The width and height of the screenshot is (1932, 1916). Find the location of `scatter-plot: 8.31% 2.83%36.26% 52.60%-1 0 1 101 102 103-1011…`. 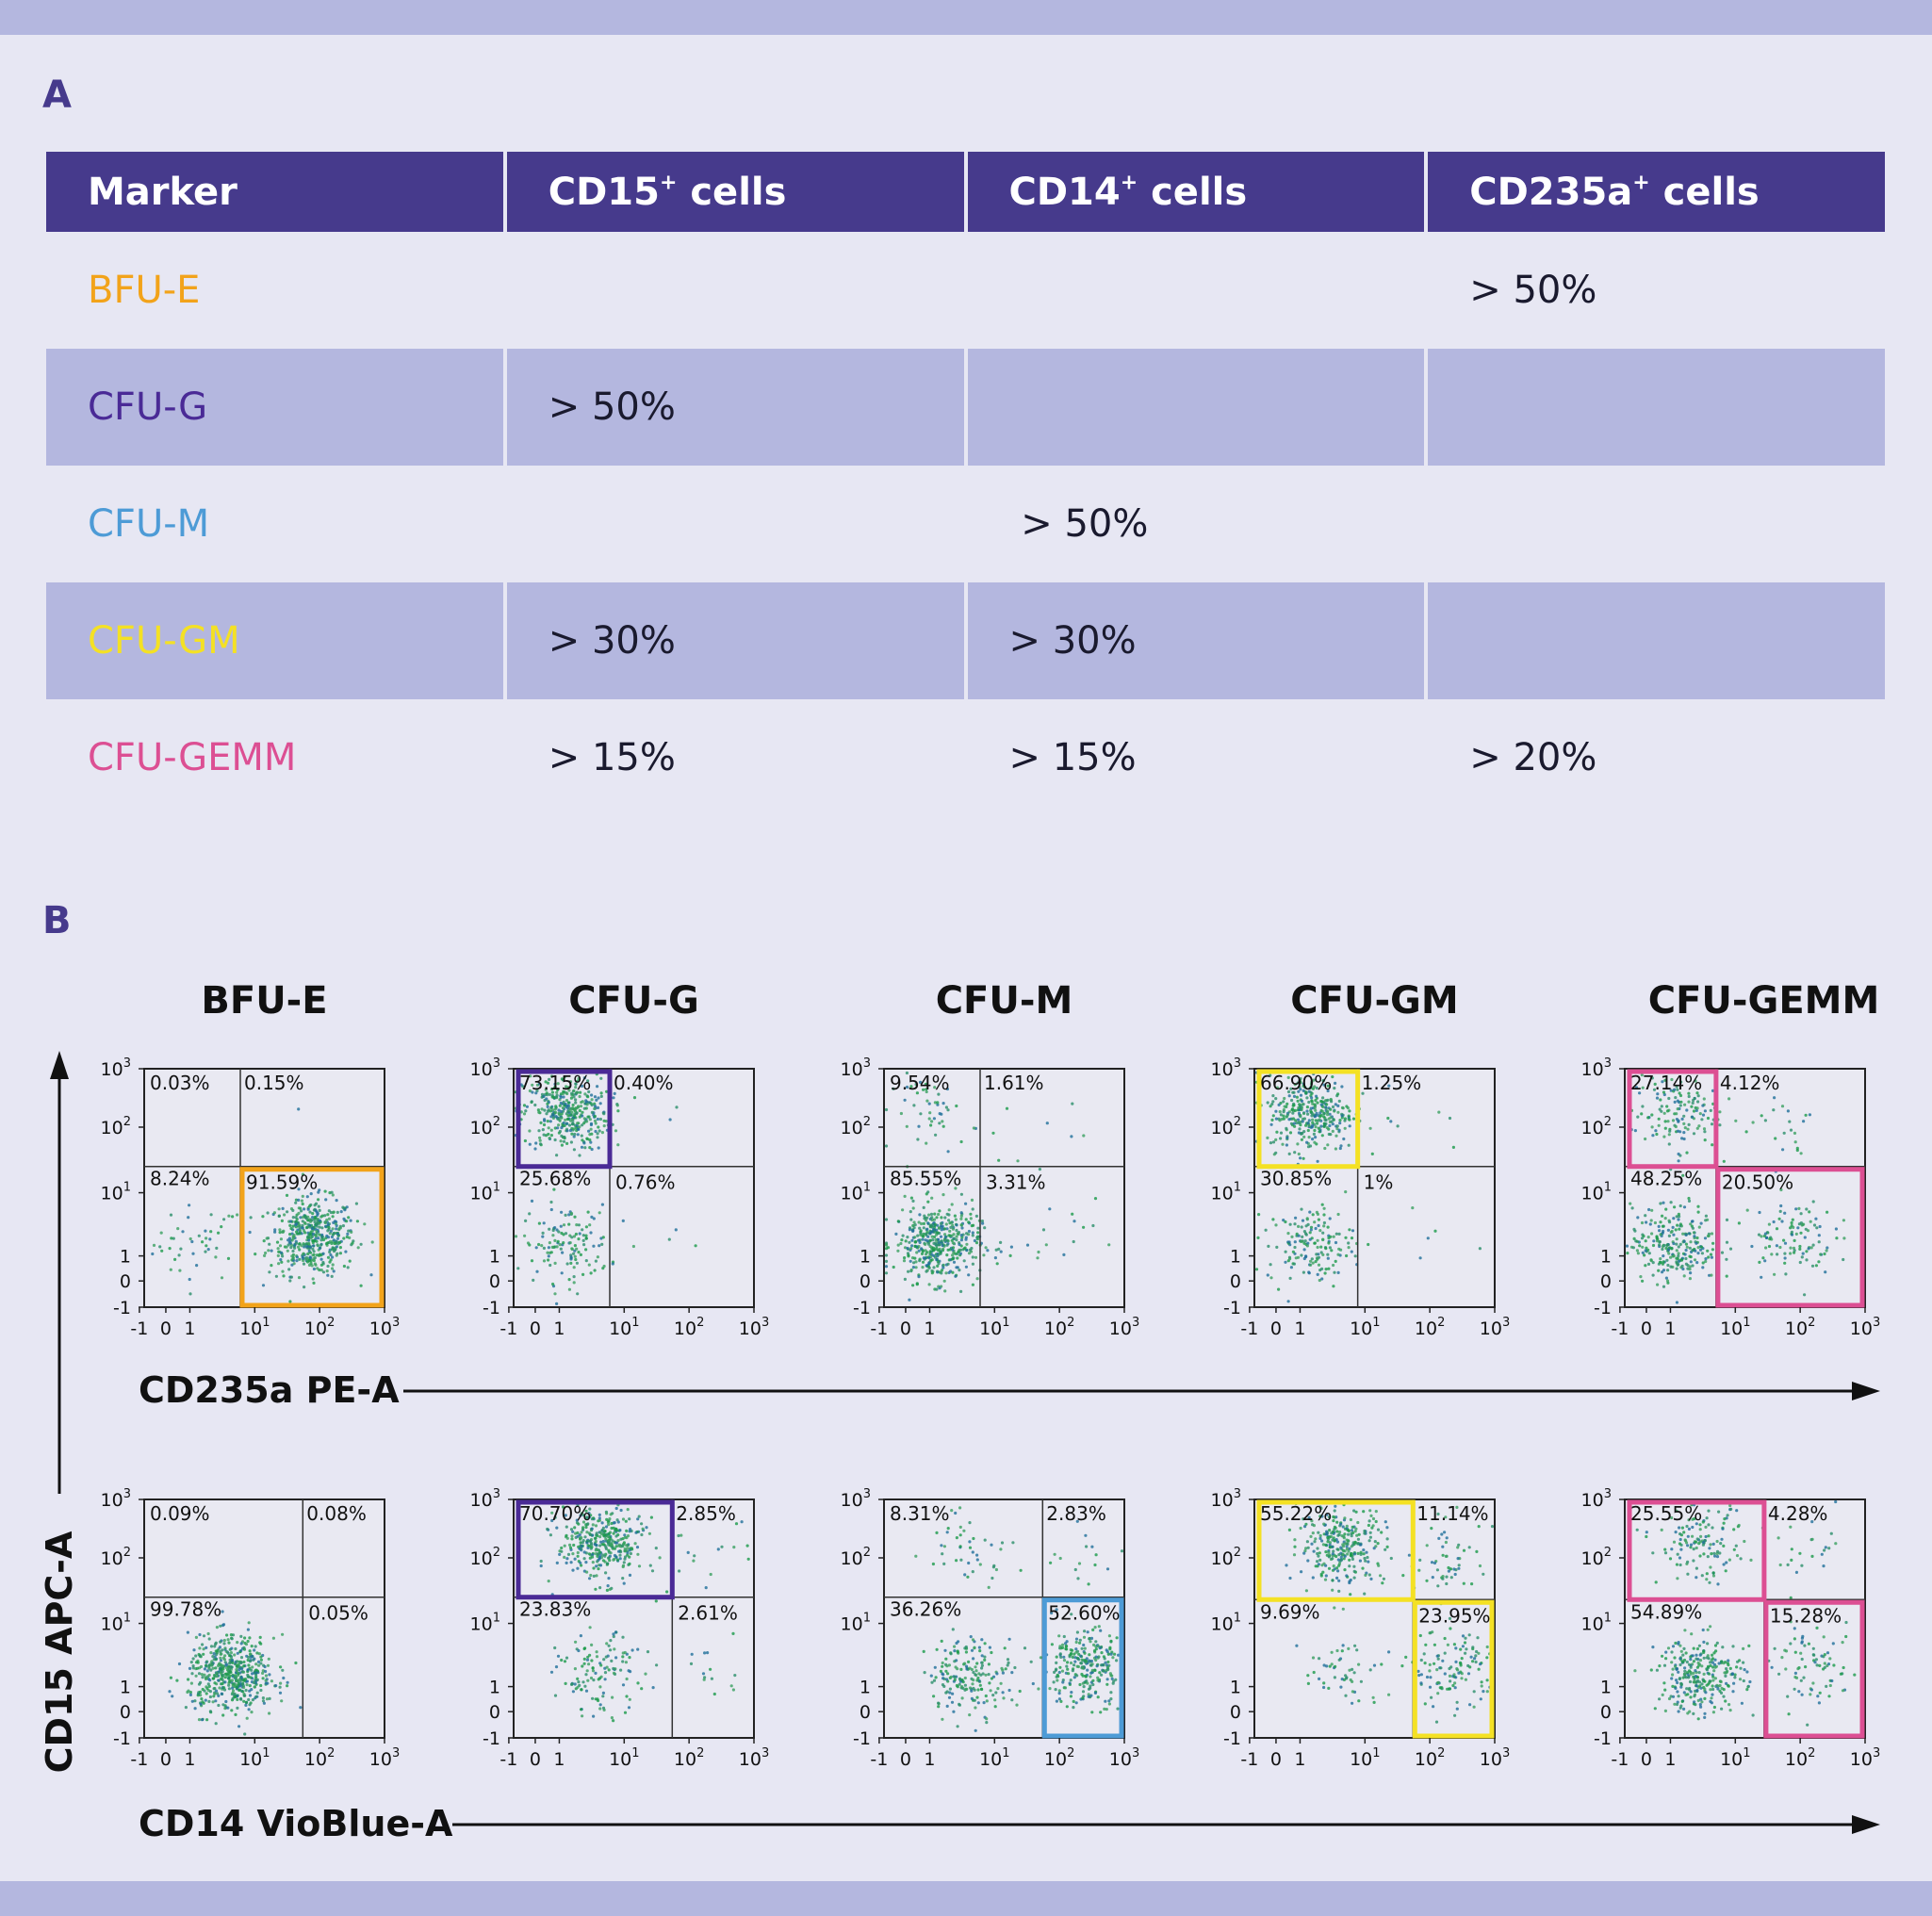

scatter-plot: 8.31% 2.83%36.26% 52.60%-1 0 1 101 102 103-1011… is located at coordinates (990, 1628).